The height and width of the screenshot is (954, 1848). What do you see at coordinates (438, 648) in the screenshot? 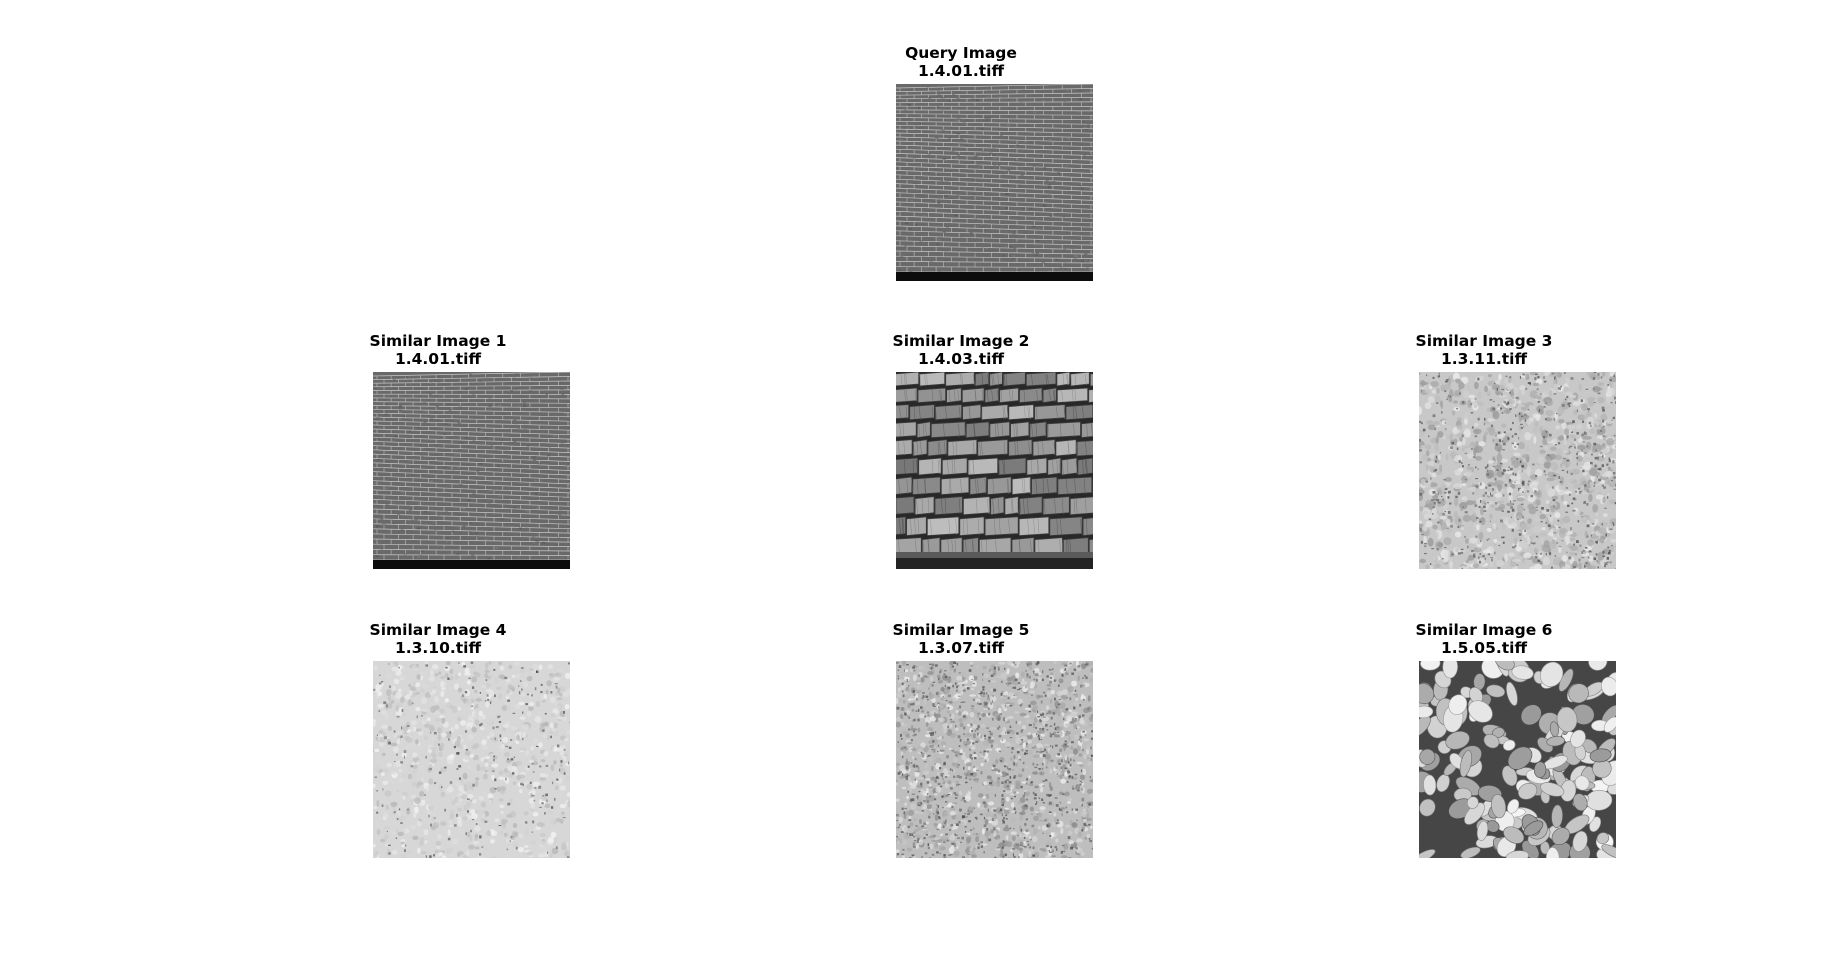
I see `similar-image-filename-4: 1.3.10.tiff` at bounding box center [438, 648].